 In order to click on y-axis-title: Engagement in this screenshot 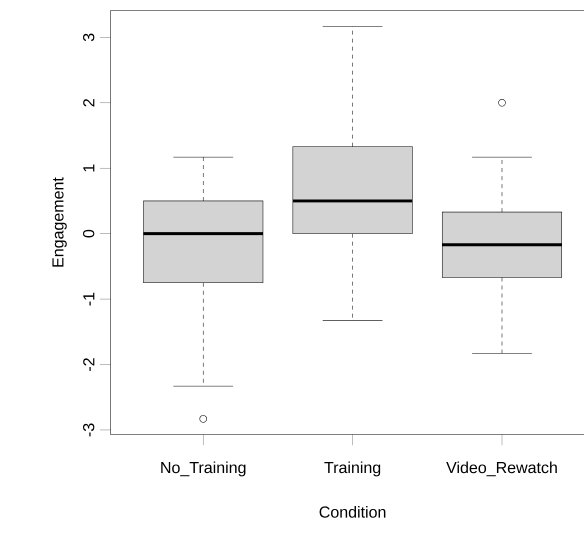, I will do `click(59, 222)`.